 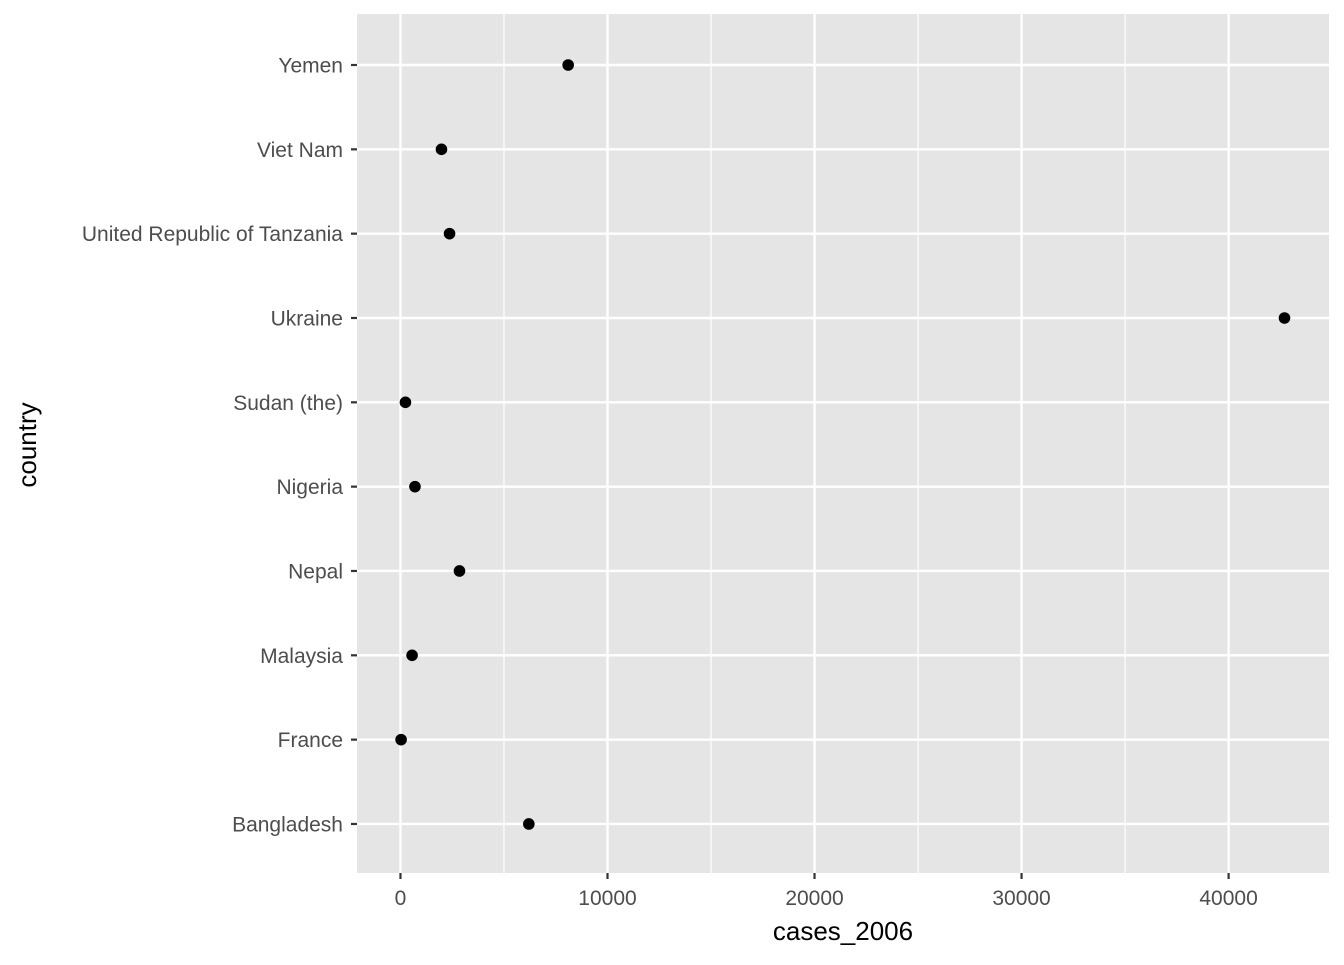 What do you see at coordinates (300, 150) in the screenshot?
I see `y-tick-label: Viet Nam` at bounding box center [300, 150].